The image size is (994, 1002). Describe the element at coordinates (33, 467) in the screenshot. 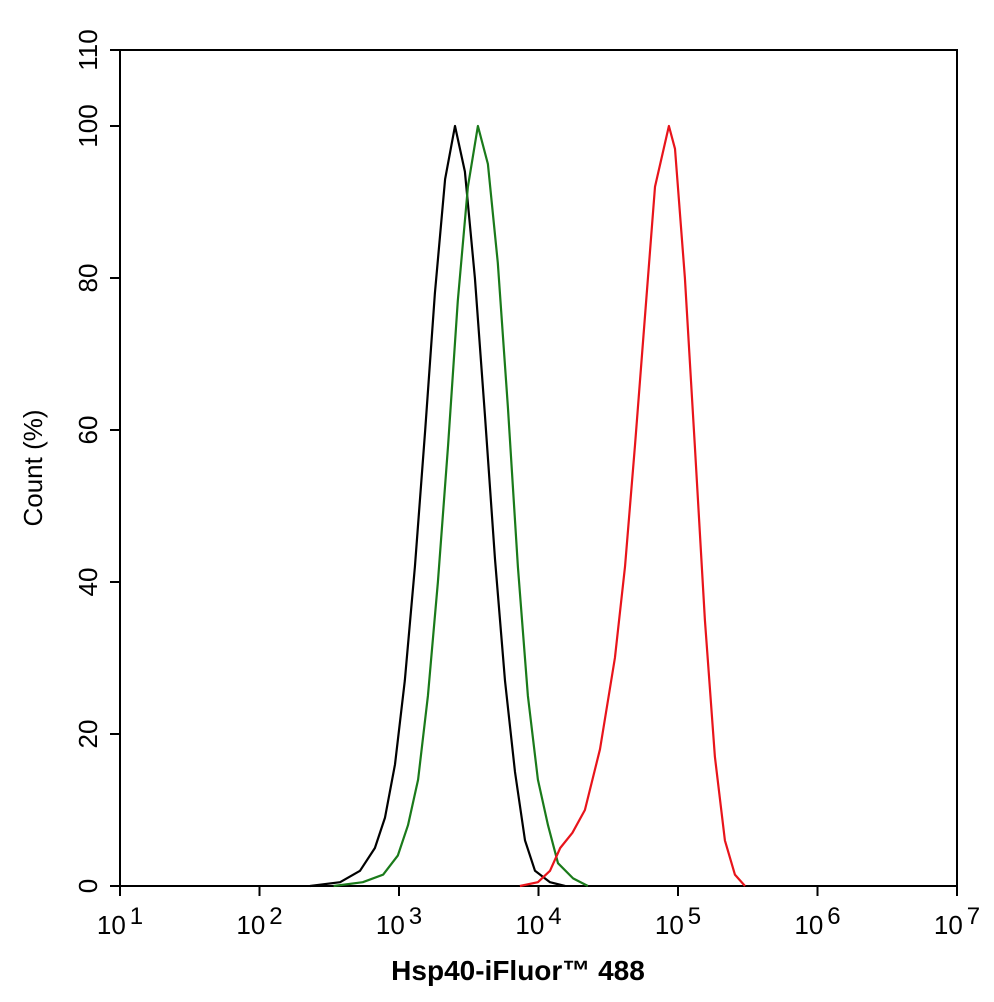

I see `y-axis-label: Count (%)` at that location.